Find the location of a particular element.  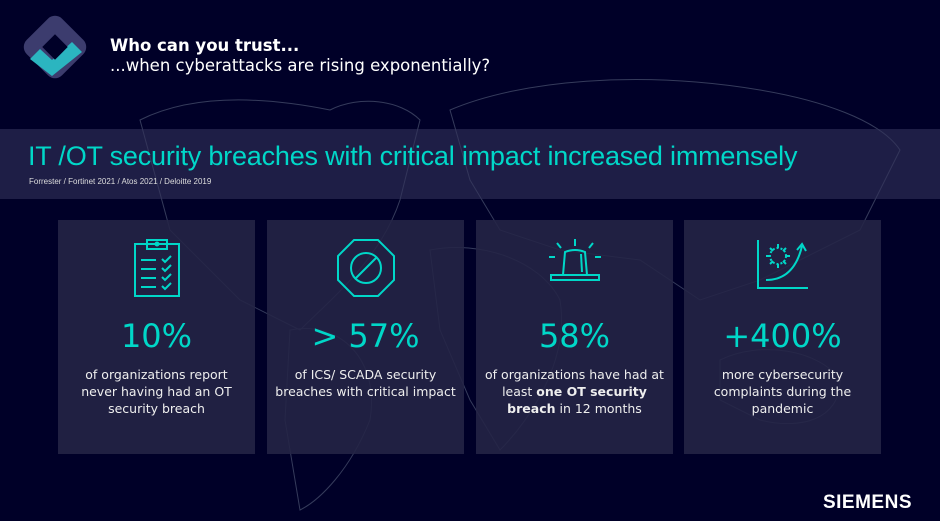

stat-value: +400% is located at coordinates (782, 336).